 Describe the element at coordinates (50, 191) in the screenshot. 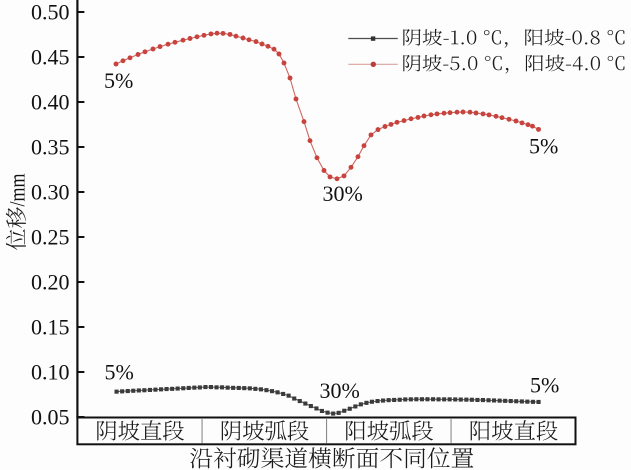

I see `svg-text: 0.30` at that location.